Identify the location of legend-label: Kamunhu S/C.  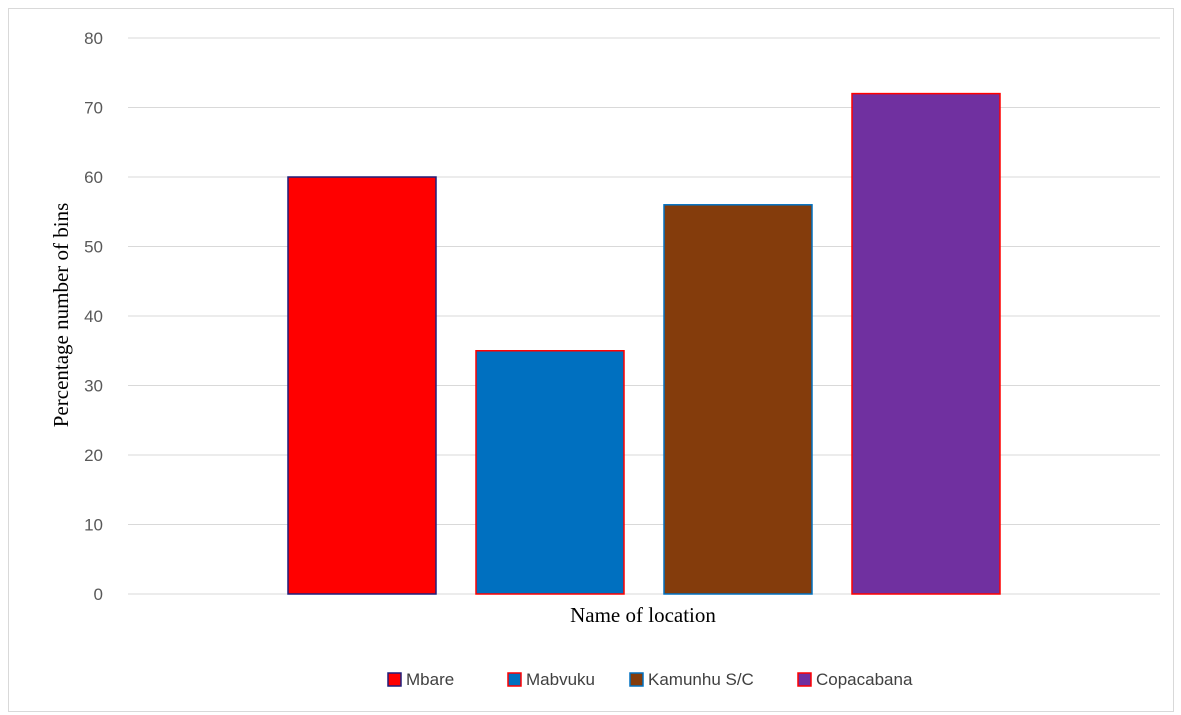
(701, 679).